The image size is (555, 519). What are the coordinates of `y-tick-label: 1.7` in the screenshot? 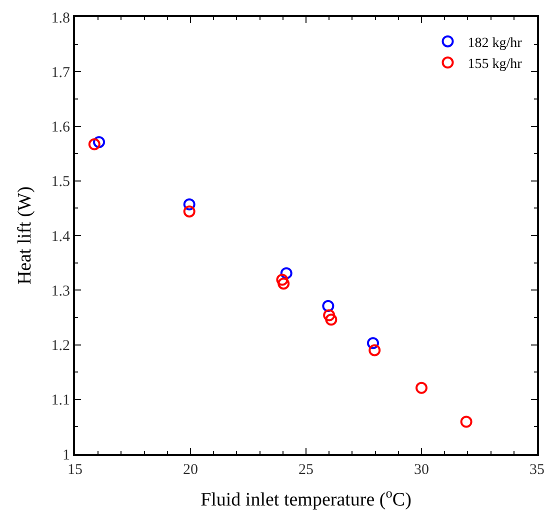 It's located at (60, 72).